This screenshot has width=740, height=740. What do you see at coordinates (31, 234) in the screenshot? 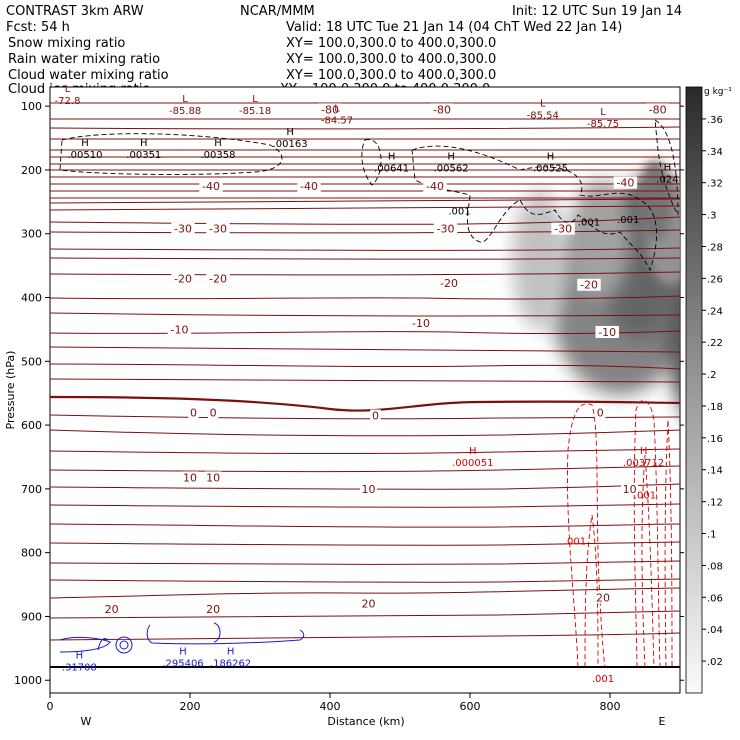
I see `y-tick-label: 300` at bounding box center [31, 234].